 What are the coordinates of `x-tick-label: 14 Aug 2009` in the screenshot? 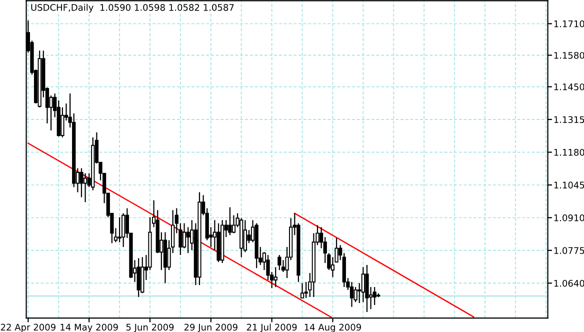 It's located at (332, 328).